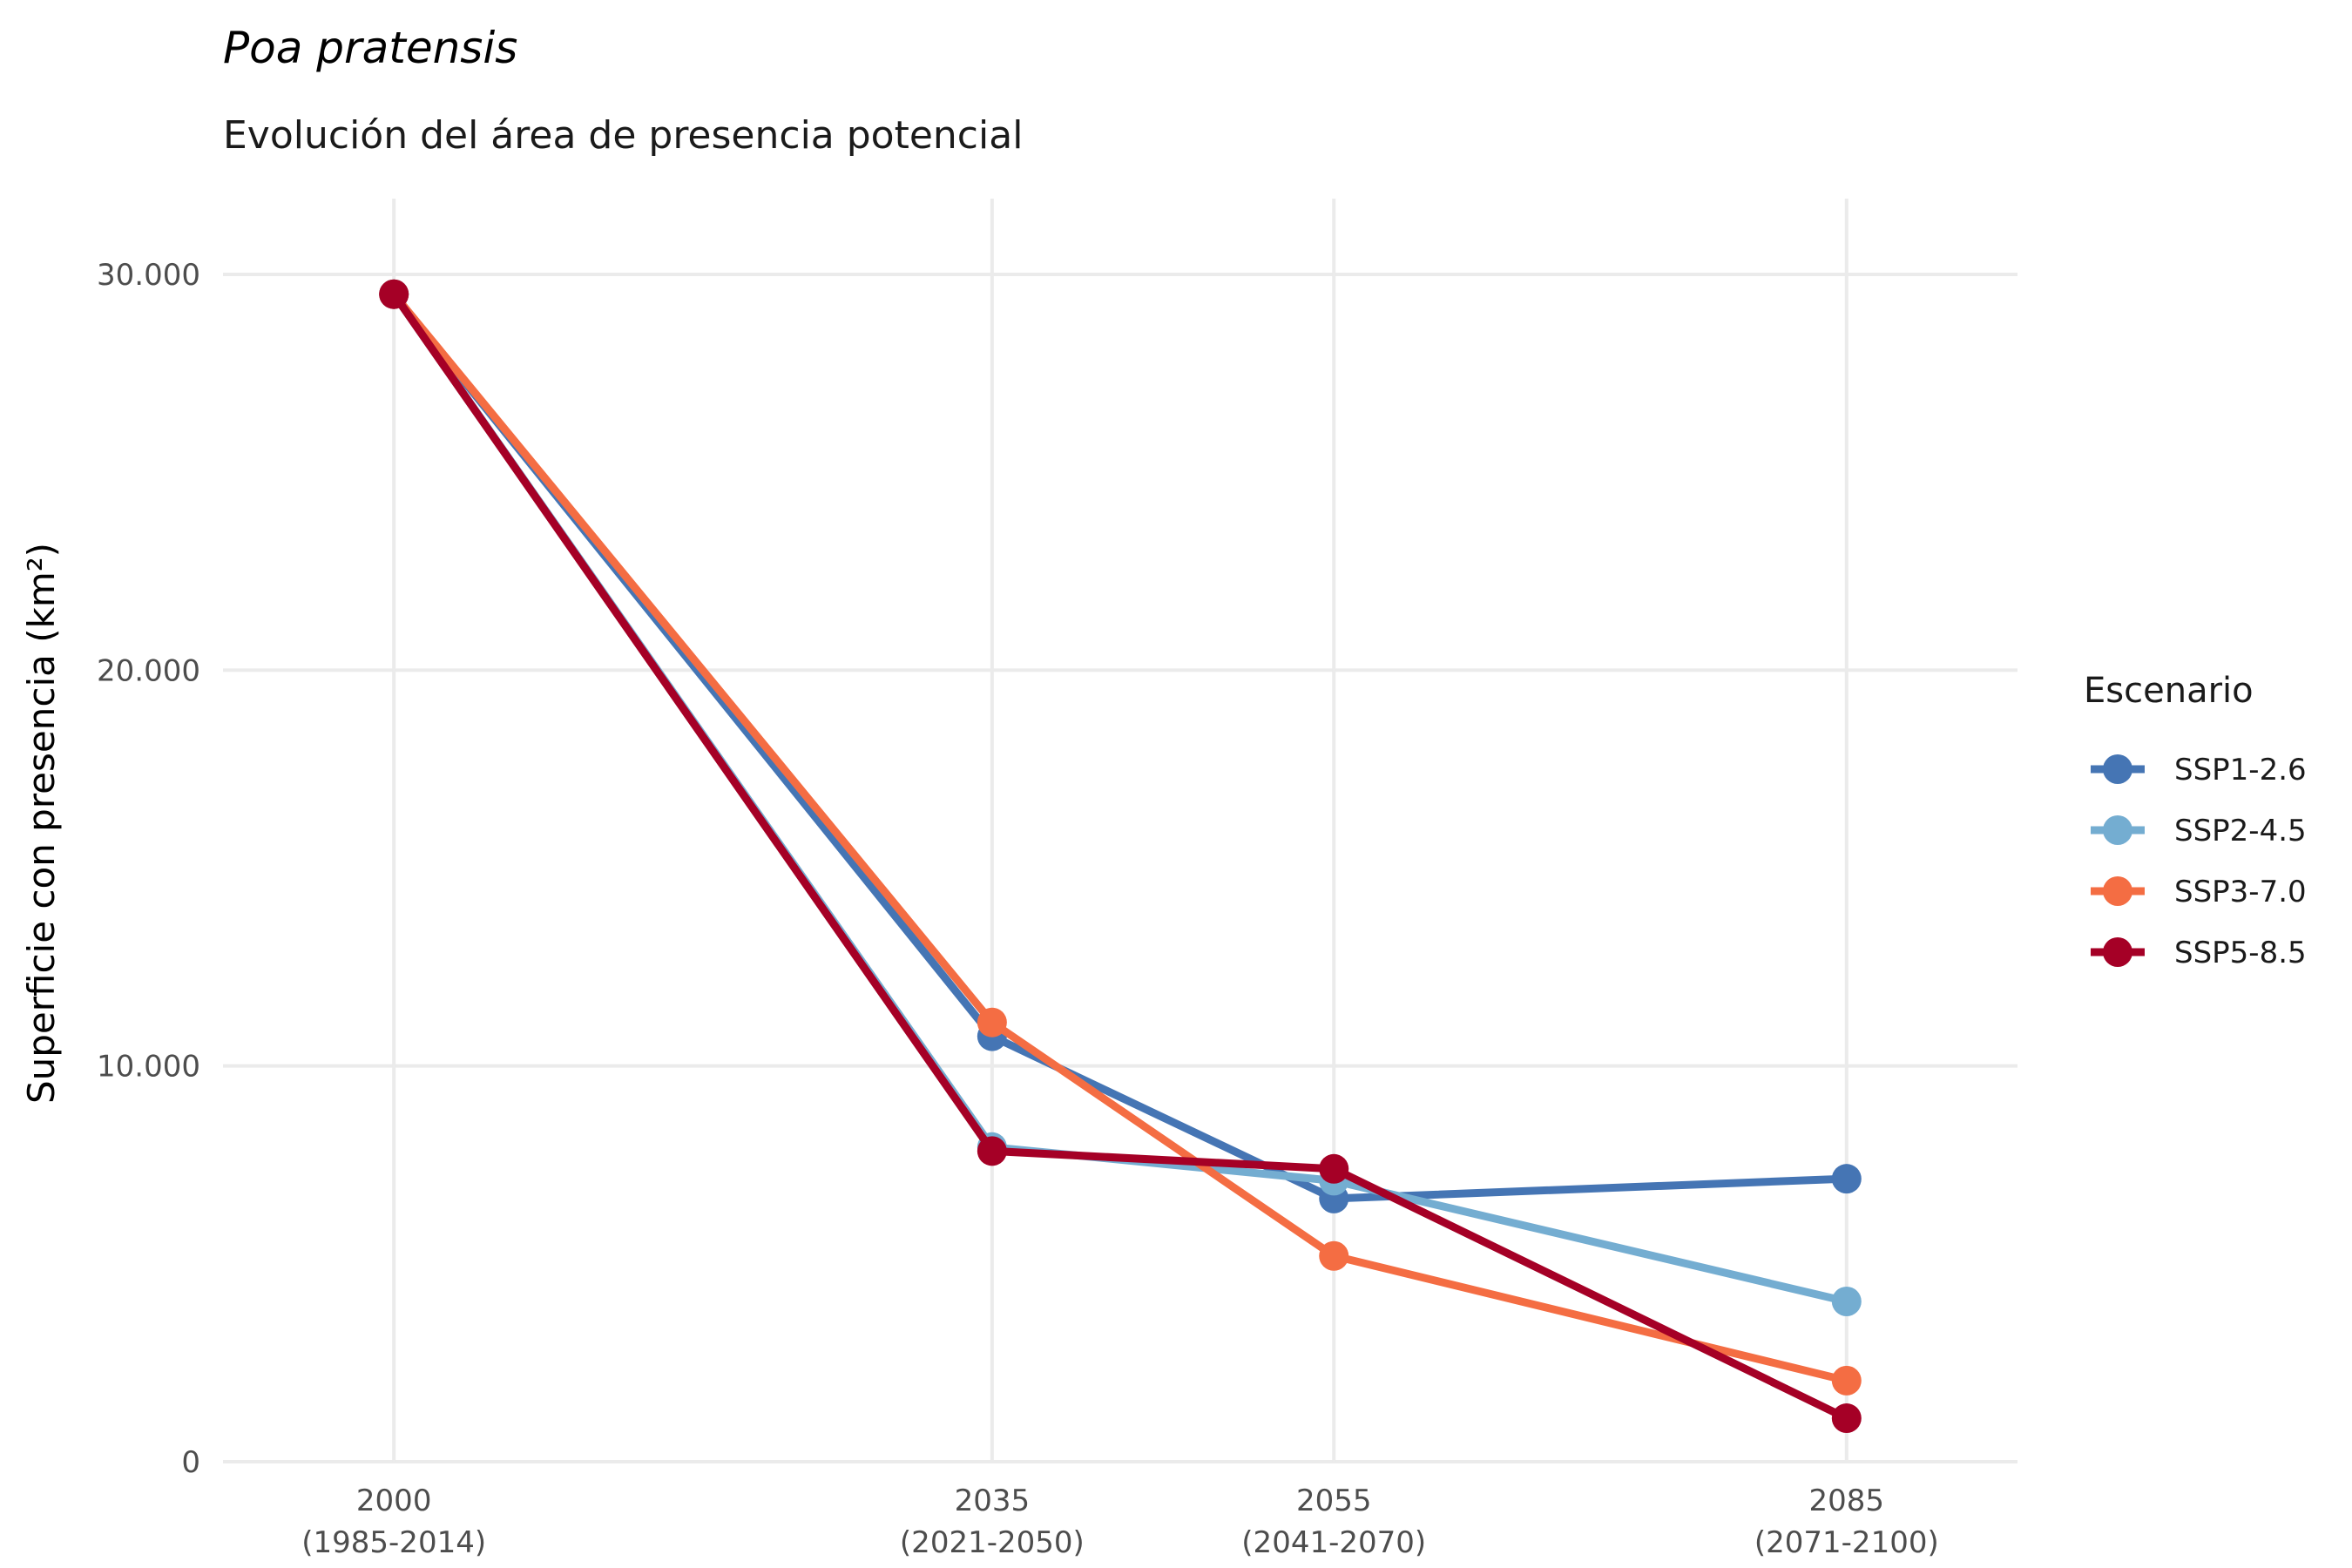 The height and width of the screenshot is (1568, 2352). I want to click on y-axis-ticks: 0 10.000 20.000 30.000, so click(148, 869).